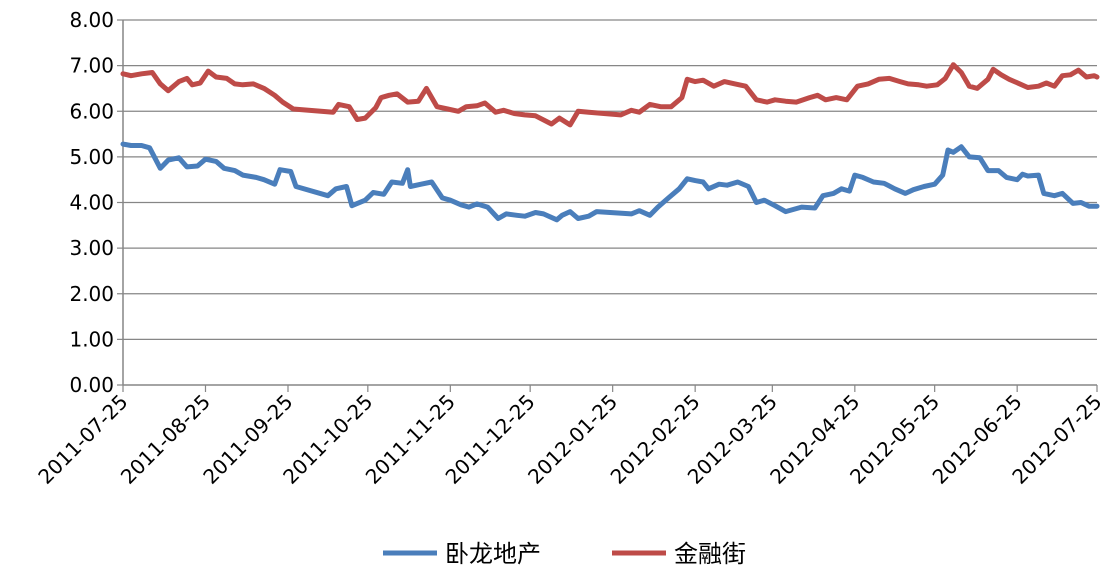 The height and width of the screenshot is (579, 1113). Describe the element at coordinates (91, 248) in the screenshot. I see `y-tick-label: 3.00` at that location.